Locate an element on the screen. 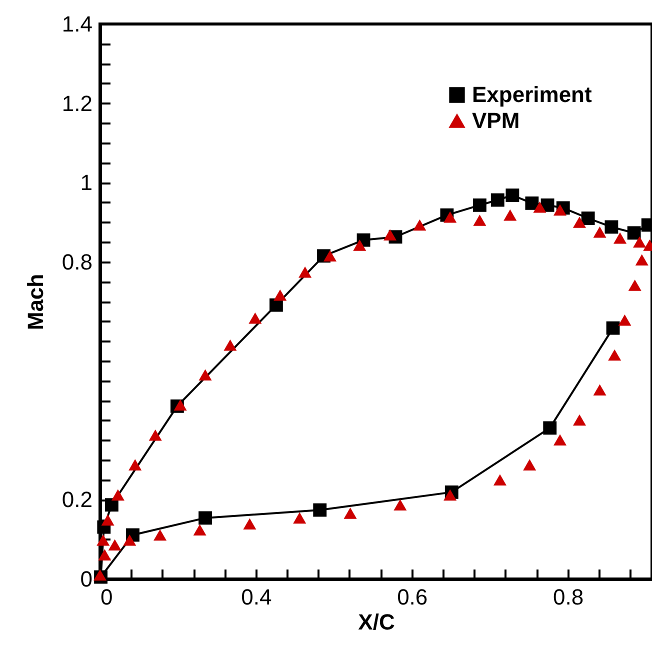 The width and height of the screenshot is (652, 647). x-axis-title: X/C is located at coordinates (376, 622).